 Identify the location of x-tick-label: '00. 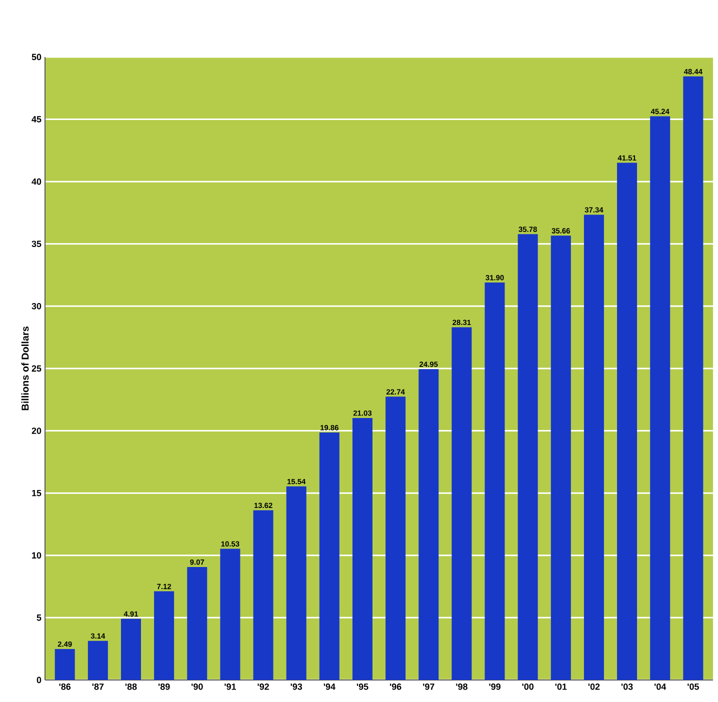
(528, 687).